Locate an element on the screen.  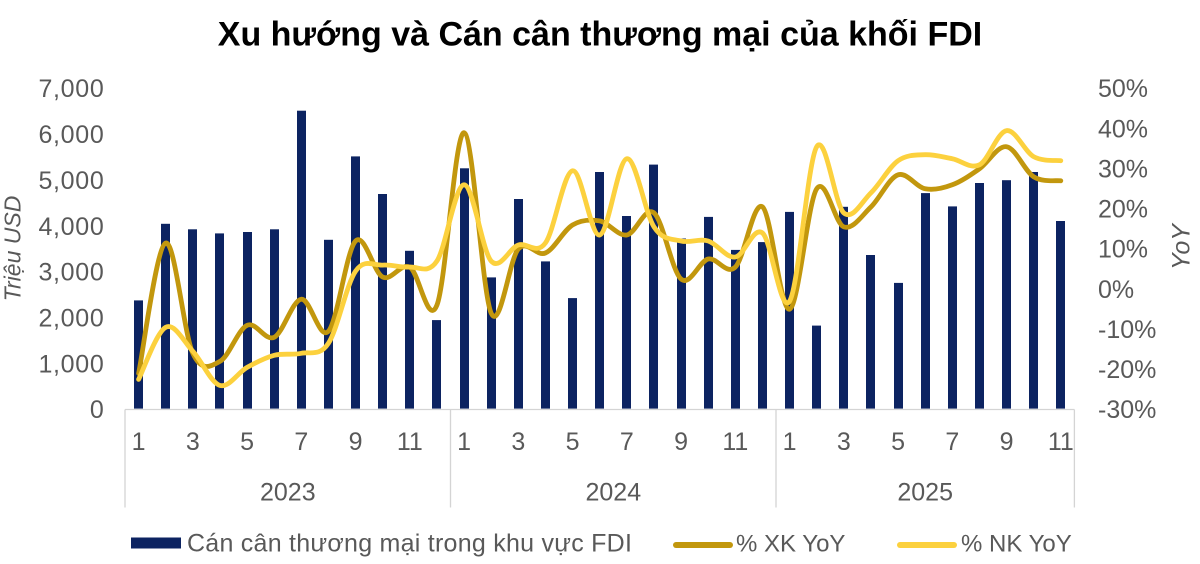
svg-text: YoY is located at coordinates (1182, 246).